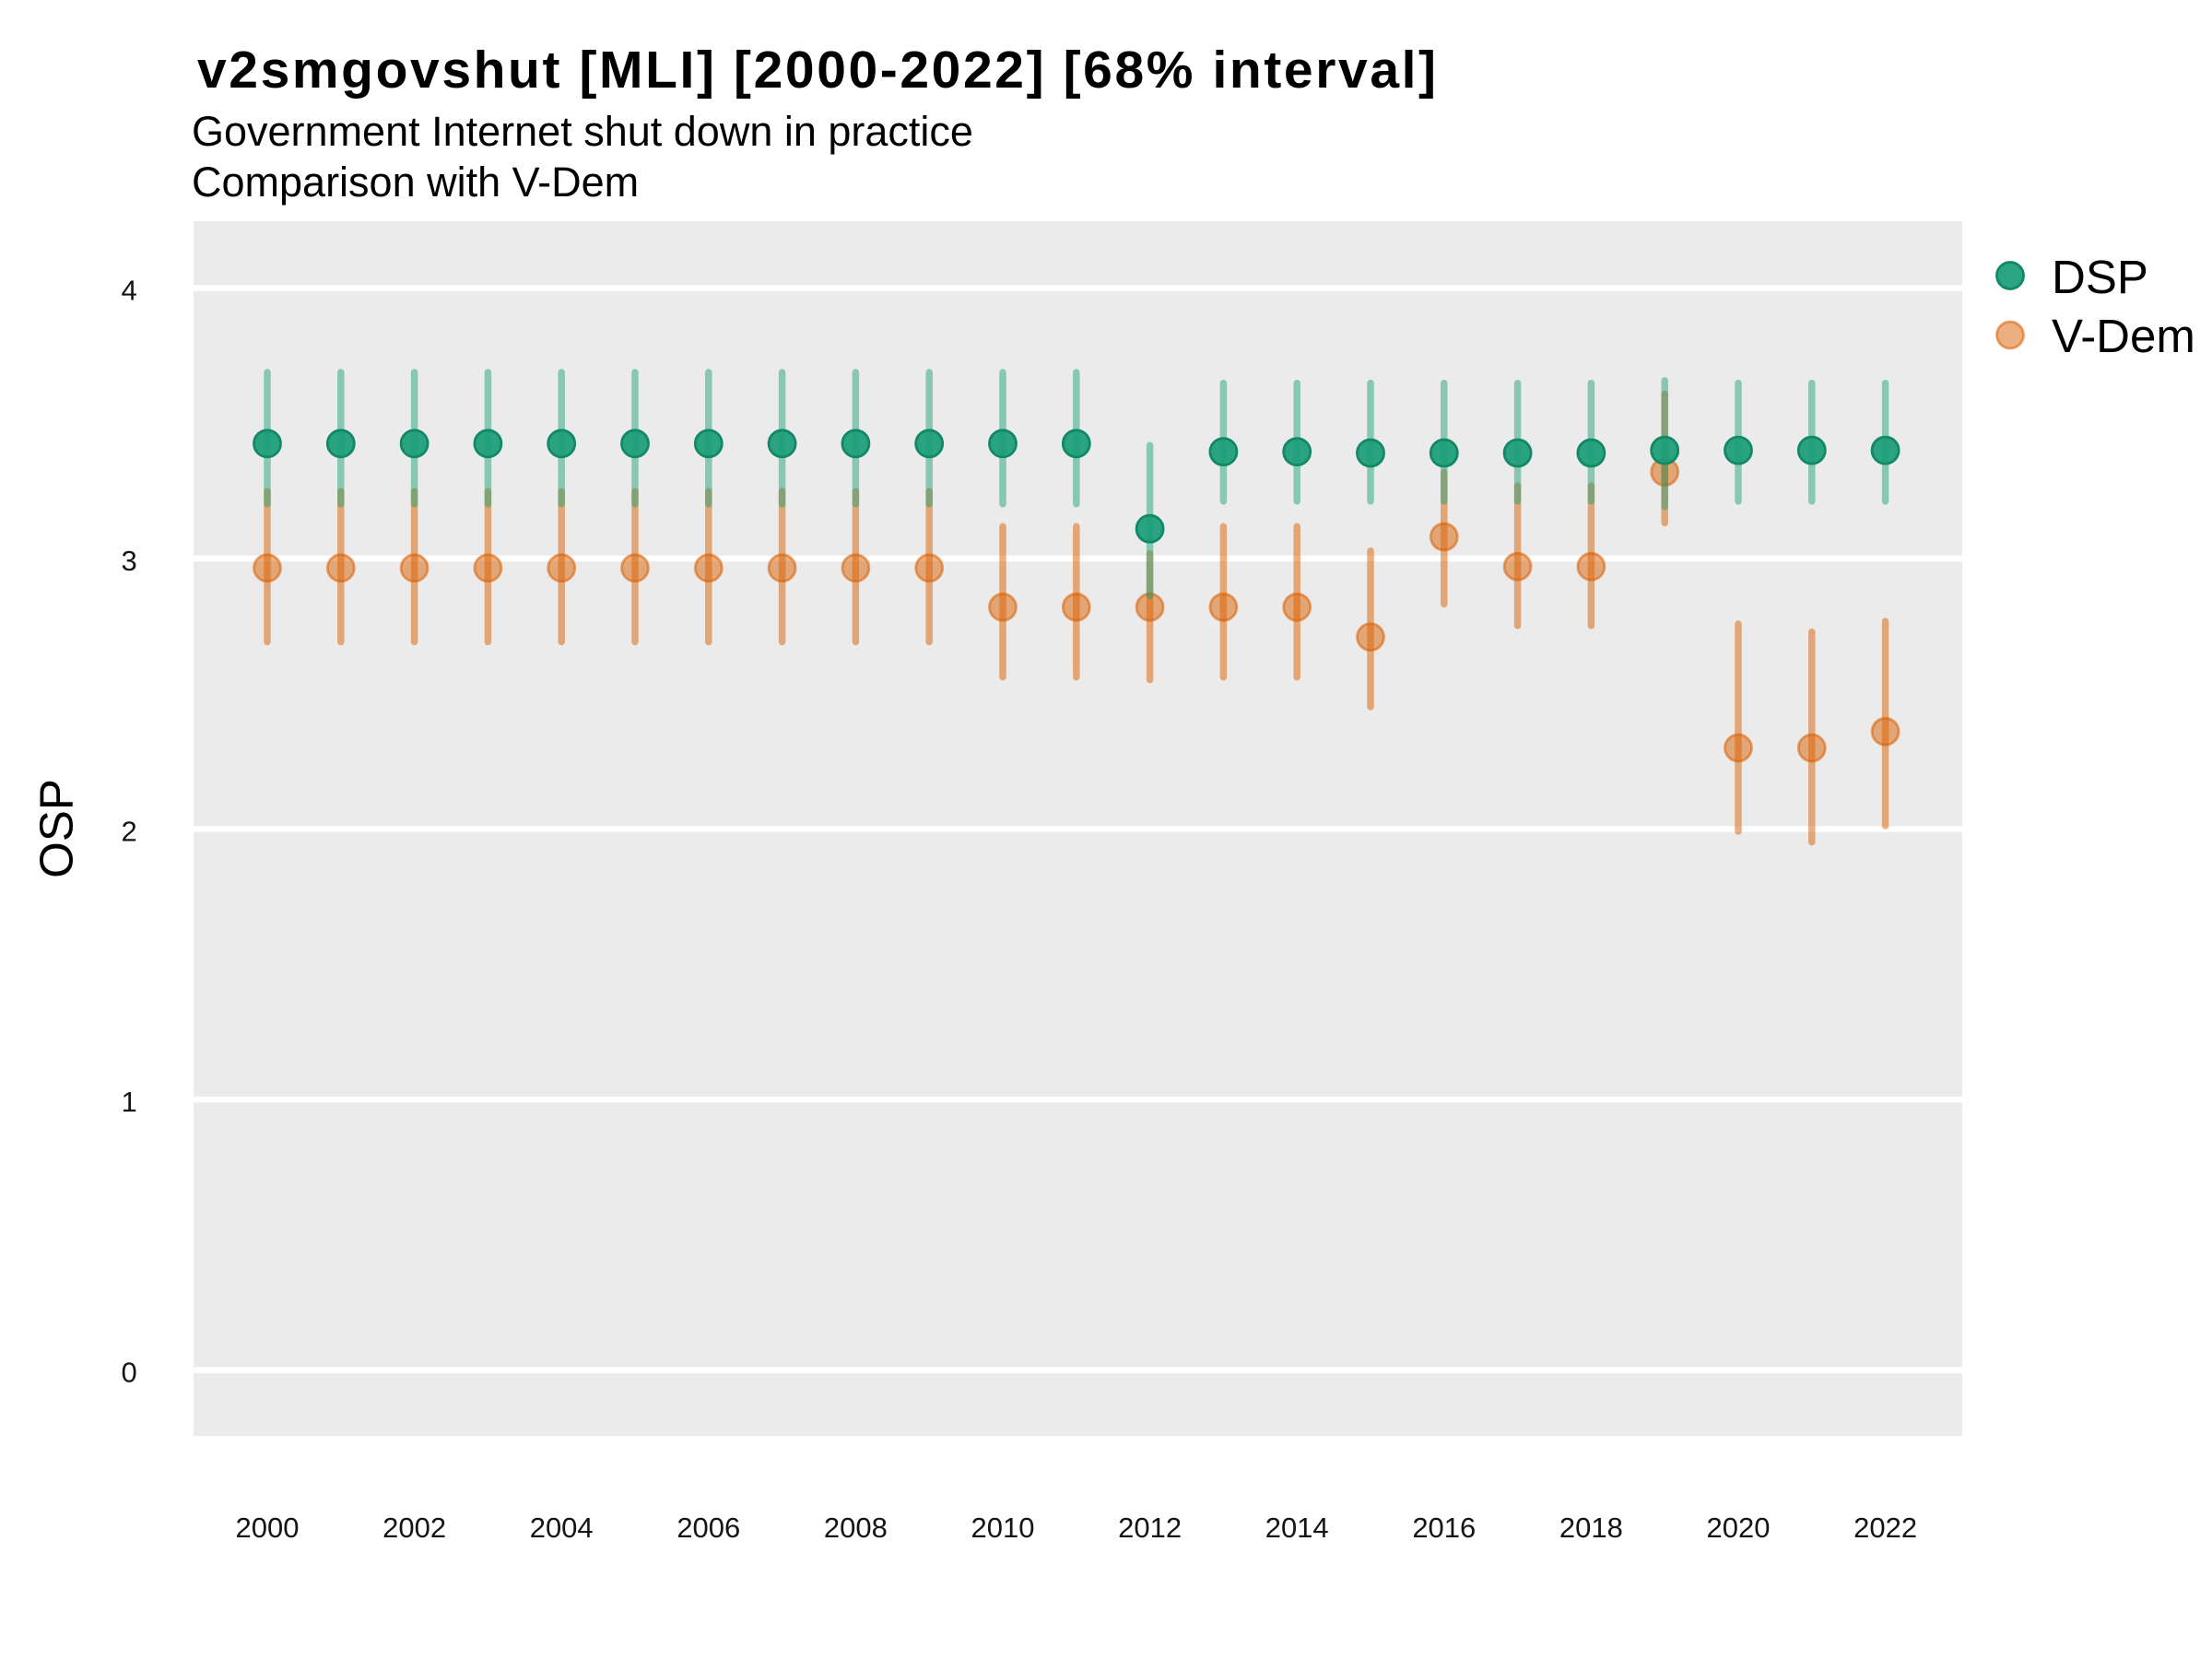 This screenshot has height=1659, width=2212. What do you see at coordinates (129, 561) in the screenshot?
I see `svg-text: 3` at bounding box center [129, 561].